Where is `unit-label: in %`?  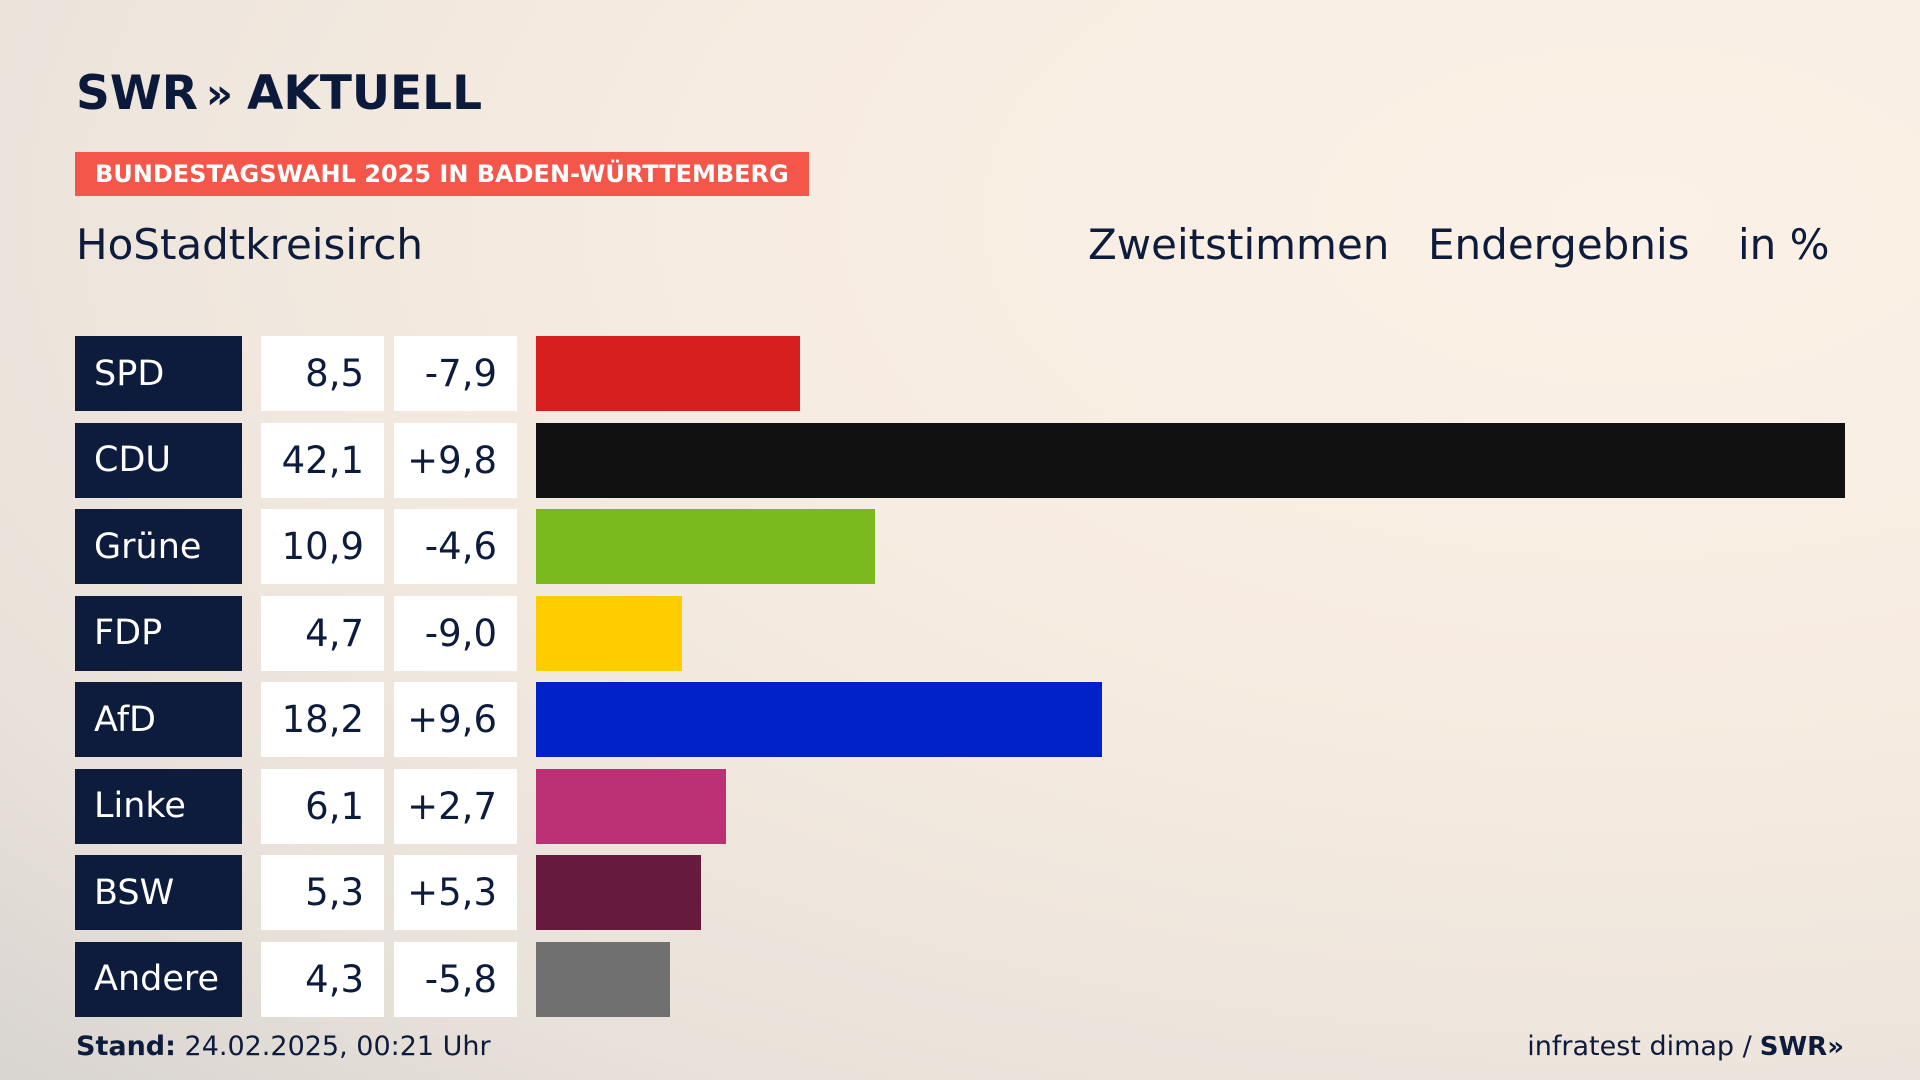
unit-label: in % is located at coordinates (1784, 244).